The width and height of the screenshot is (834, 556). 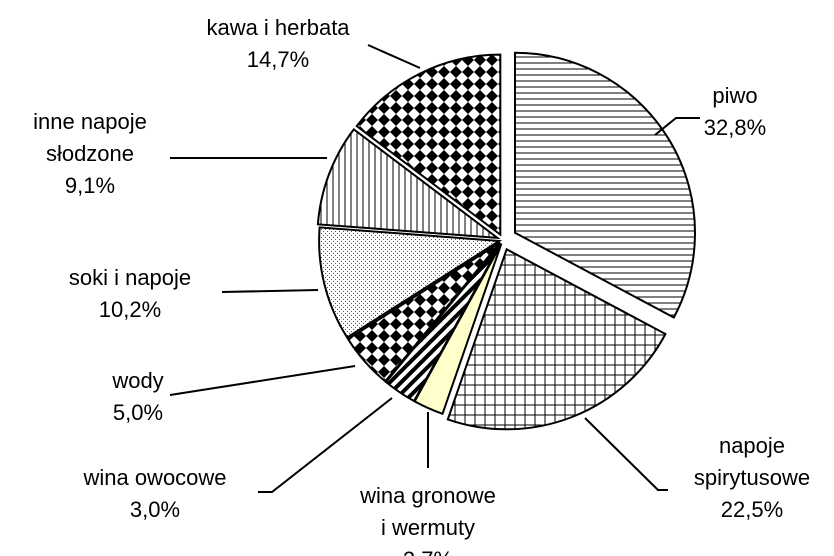 What do you see at coordinates (130, 277) in the screenshot?
I see `category-label: soki i napoje` at bounding box center [130, 277].